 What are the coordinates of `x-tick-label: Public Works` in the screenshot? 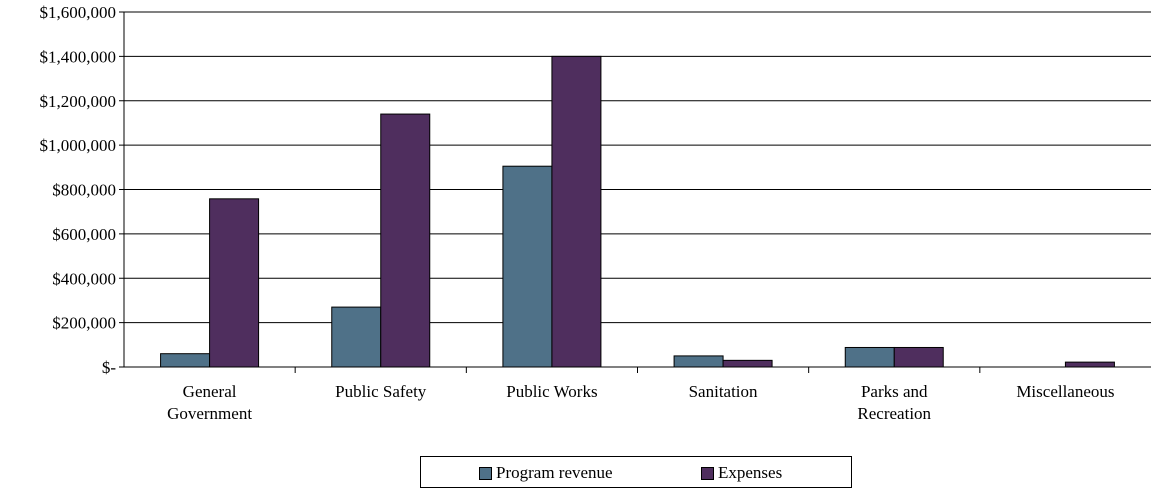 It's located at (551, 391).